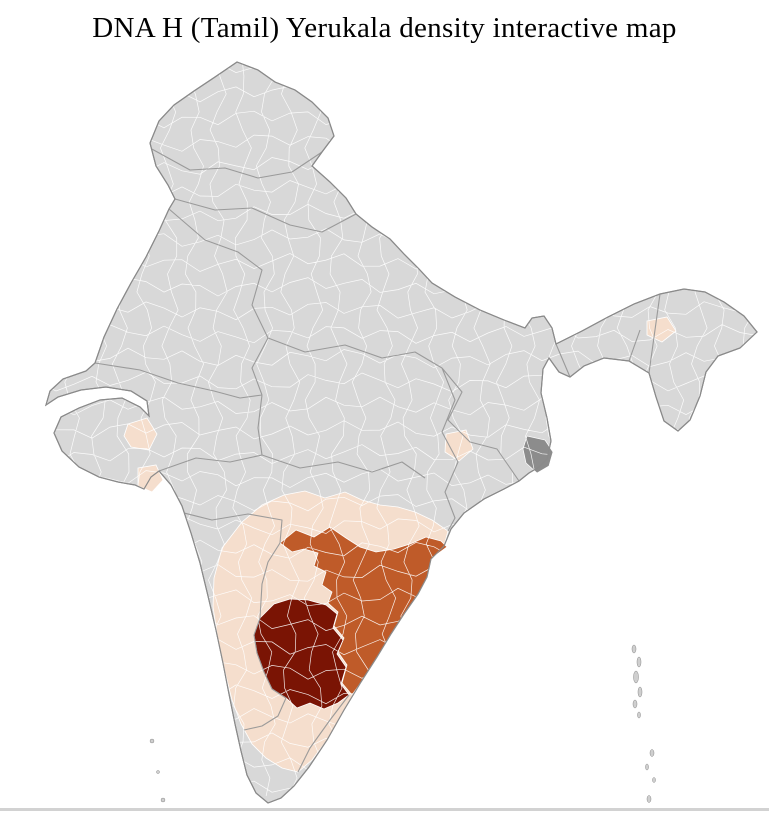 Image resolution: width=769 pixels, height=817 pixels. Describe the element at coordinates (538, 454) in the screenshot. I see `shaded-gray-region` at that location.